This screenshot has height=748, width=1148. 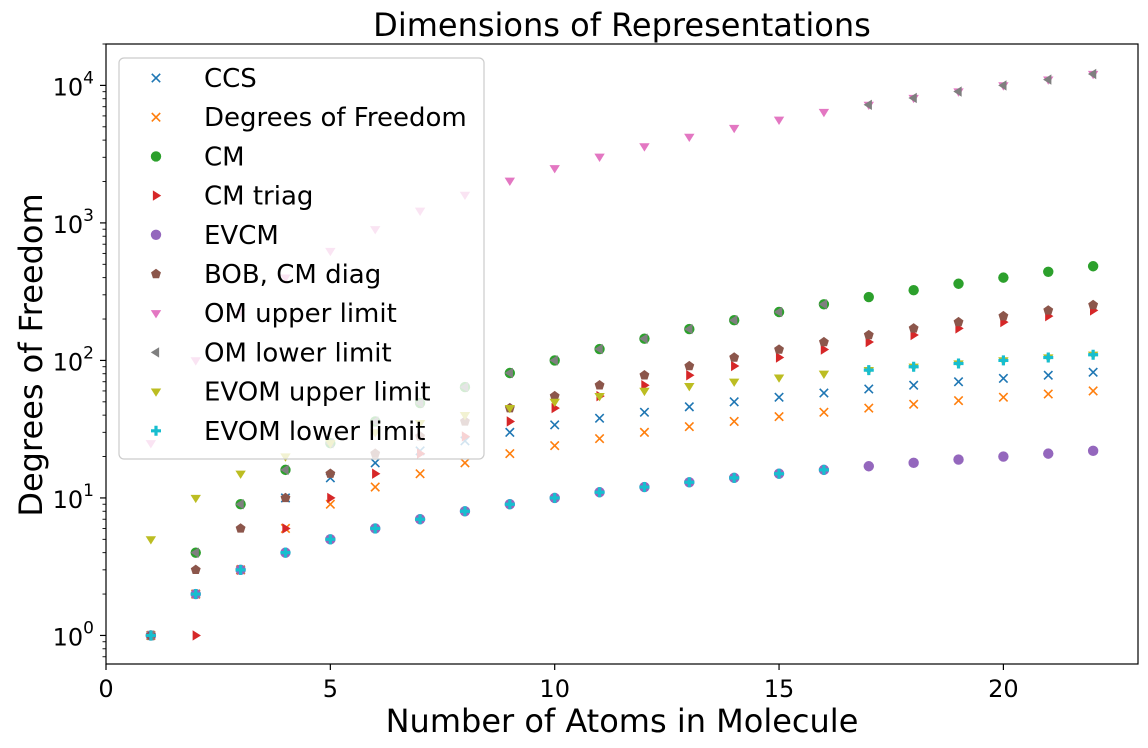 What do you see at coordinates (622, 25) in the screenshot?
I see `chart-title: Dimensions of Representations` at bounding box center [622, 25].